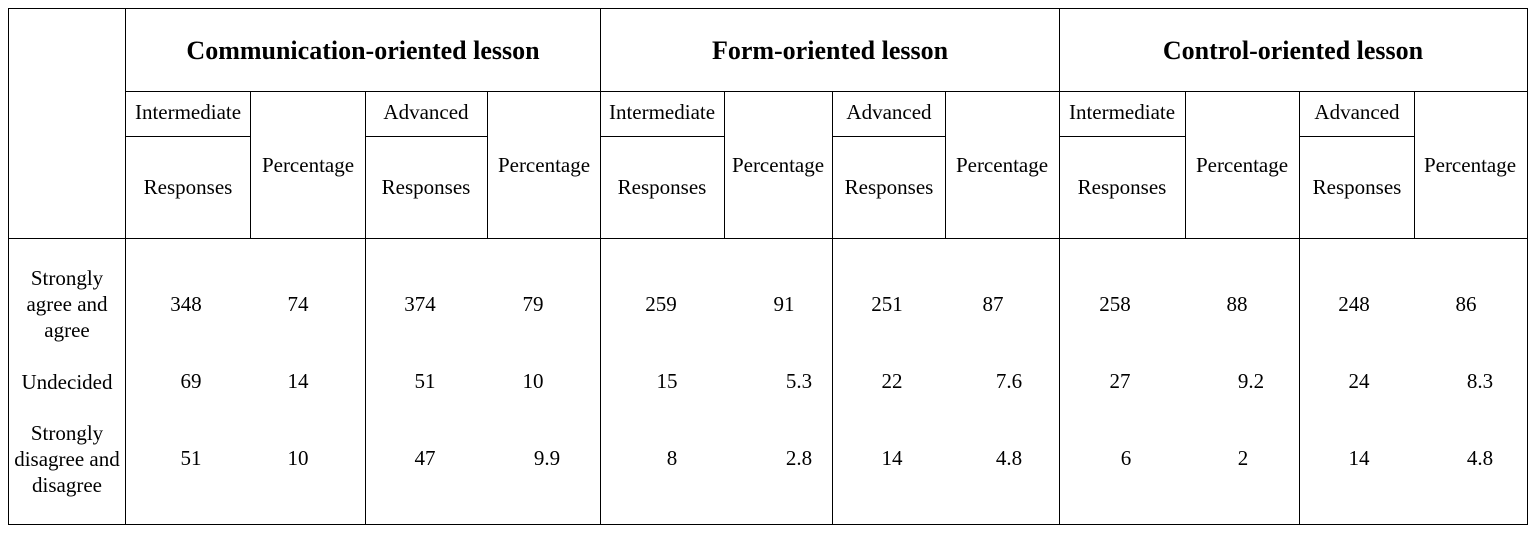 This screenshot has height=536, width=1540. Describe the element at coordinates (993, 304) in the screenshot. I see `cell-value: 87` at that location.